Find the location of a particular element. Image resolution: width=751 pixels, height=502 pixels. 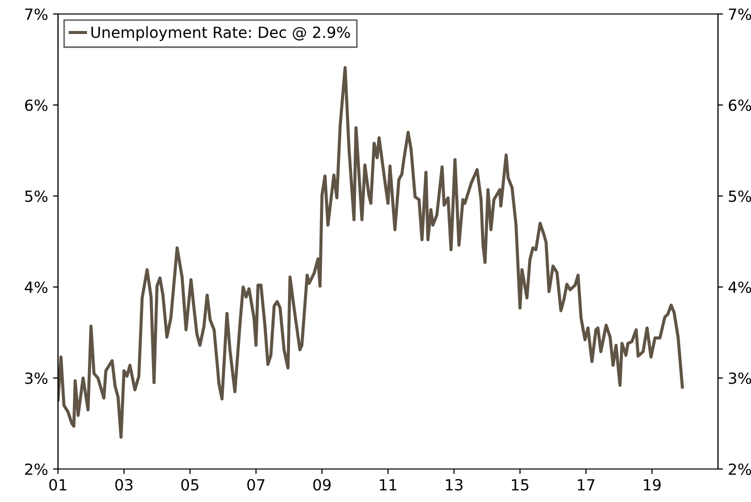

y2-tick-label: 4% is located at coordinates (739, 287).